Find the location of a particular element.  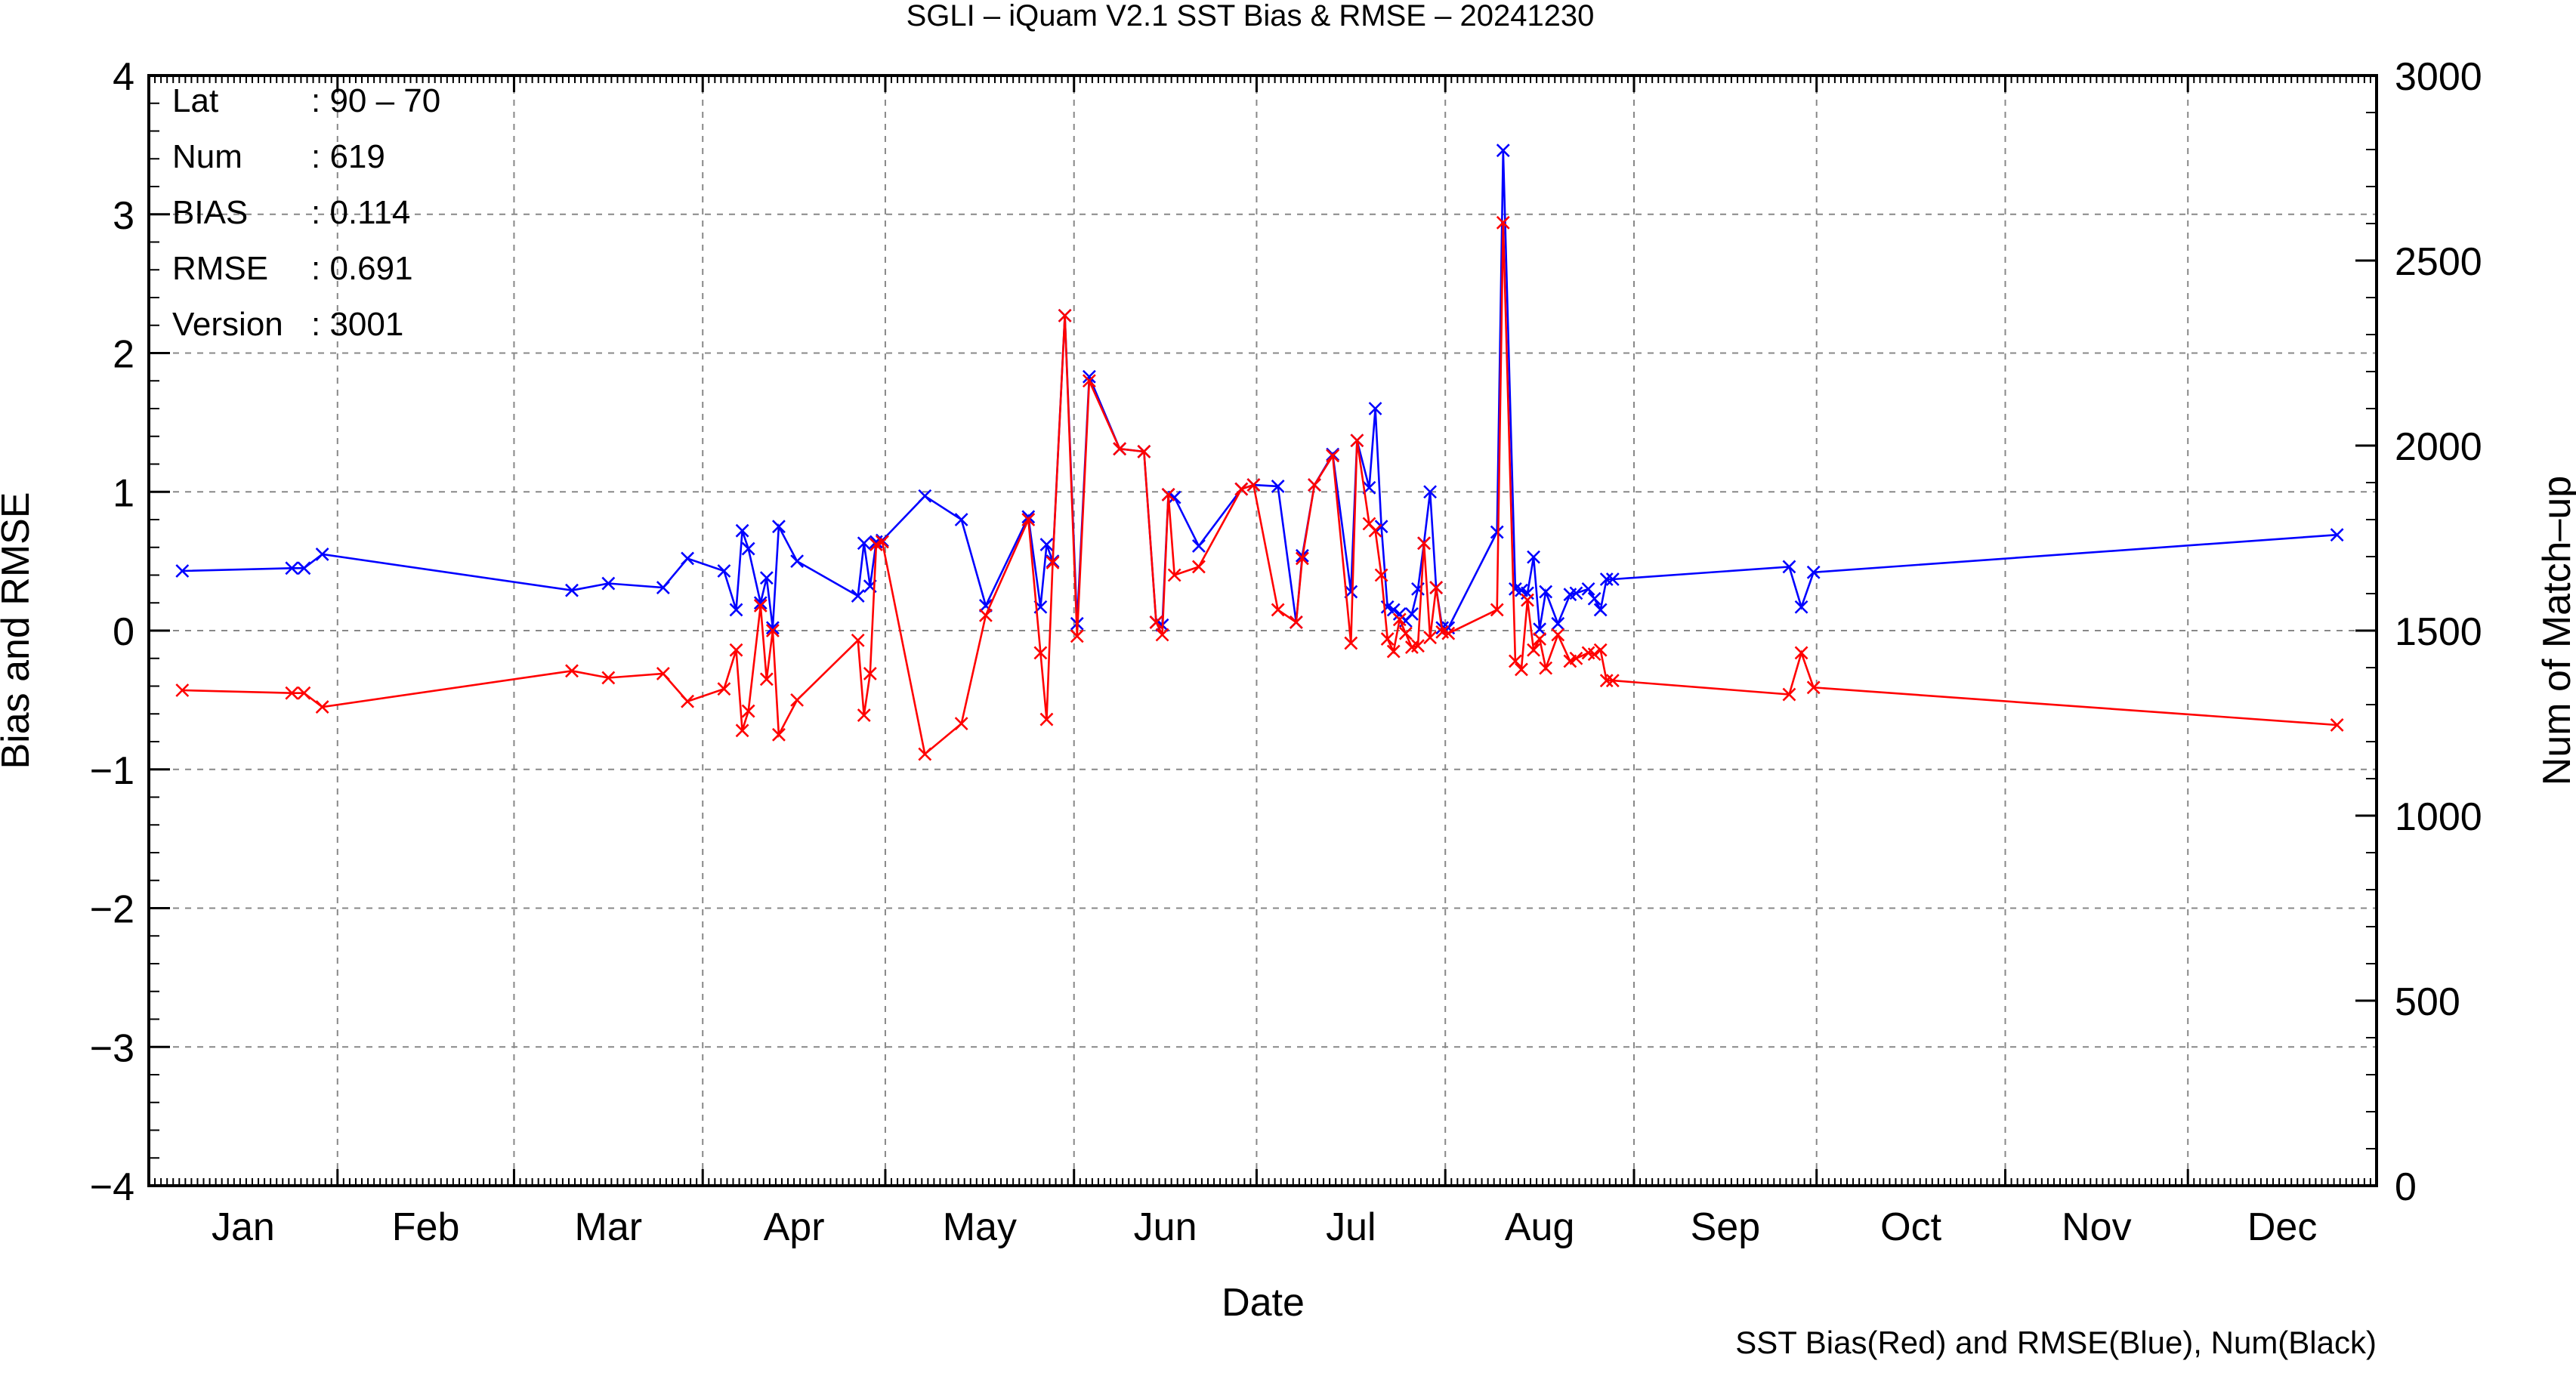

x-tick-label: Dec is located at coordinates (2282, 1227).